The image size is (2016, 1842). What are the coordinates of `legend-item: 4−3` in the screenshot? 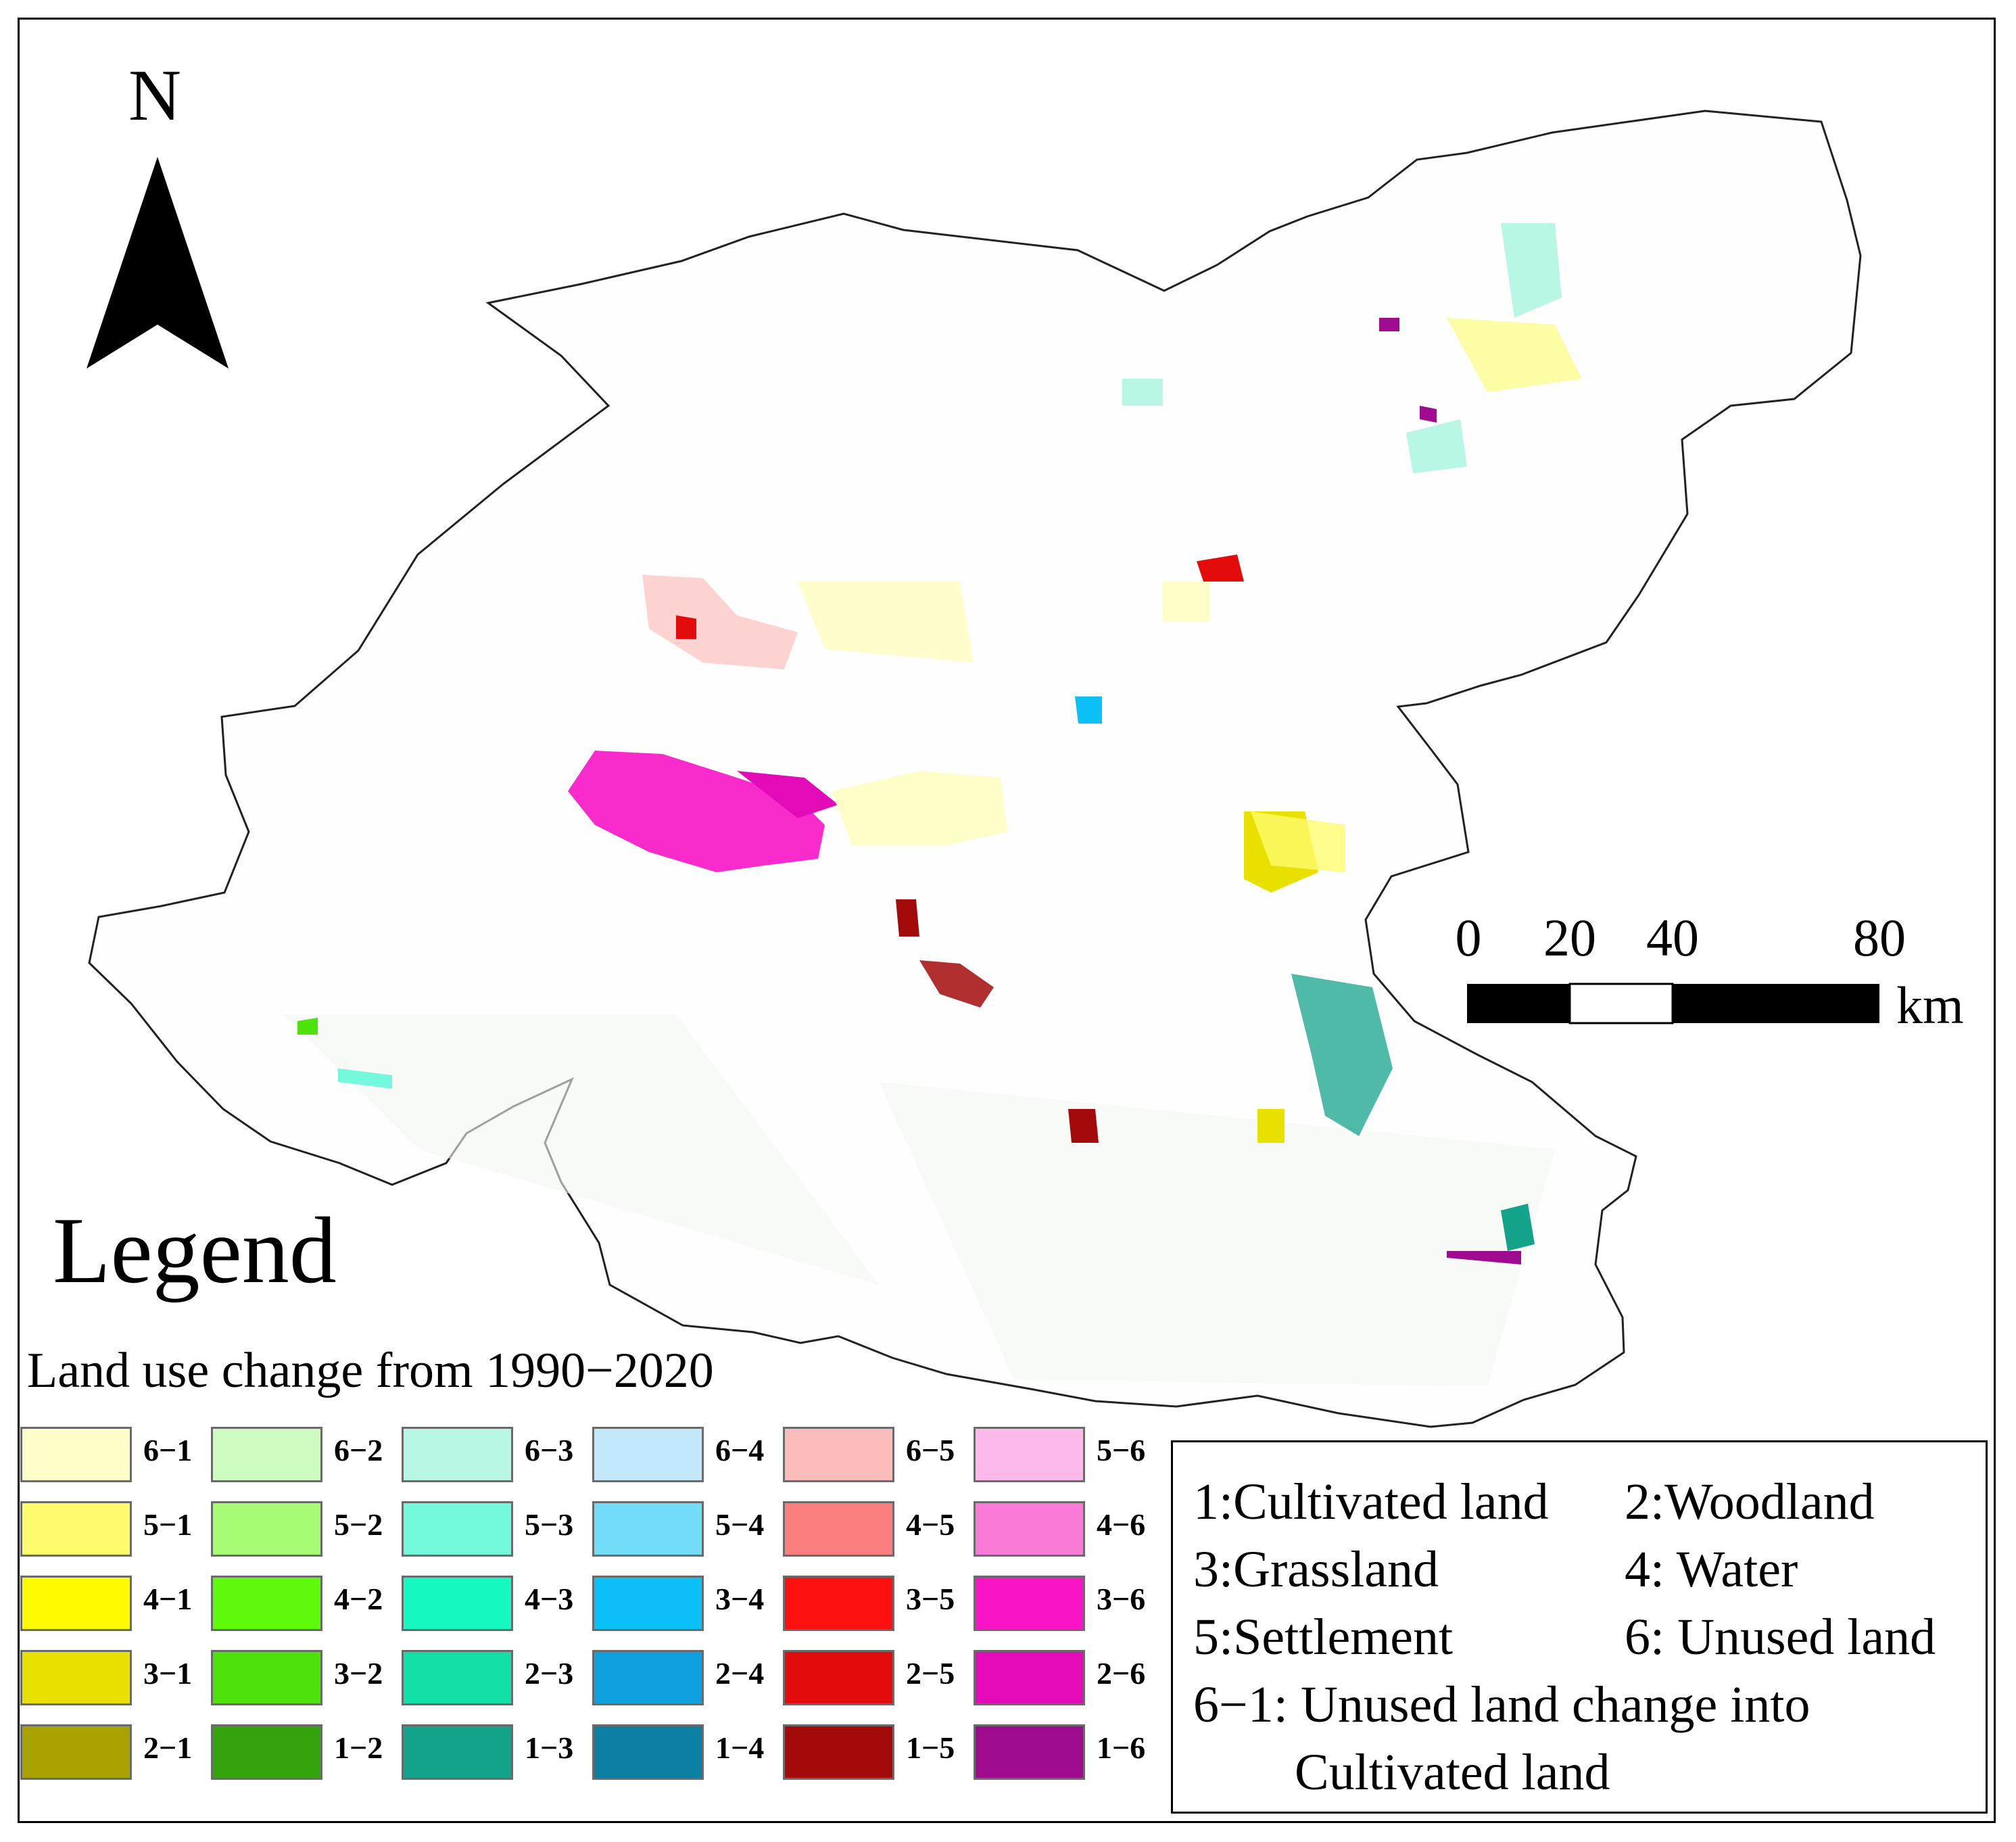 It's located at (496, 1606).